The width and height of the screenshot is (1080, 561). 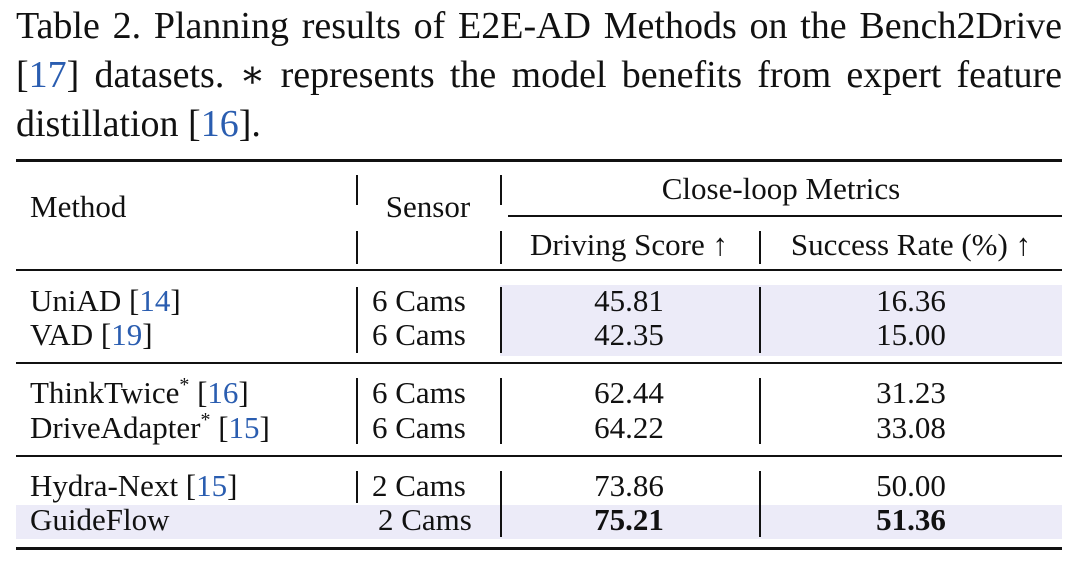 What do you see at coordinates (781, 188) in the screenshot?
I see `header-close-loop: Close-loop Metrics` at bounding box center [781, 188].